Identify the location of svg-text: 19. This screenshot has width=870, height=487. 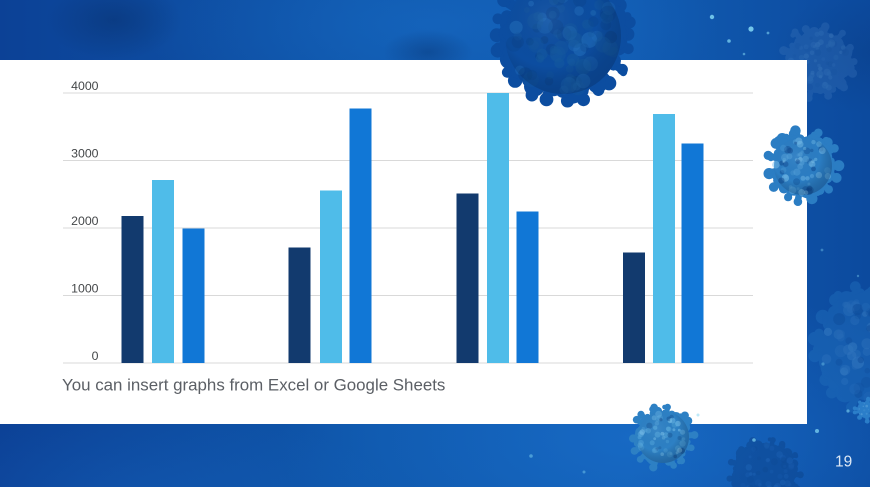
(843, 461).